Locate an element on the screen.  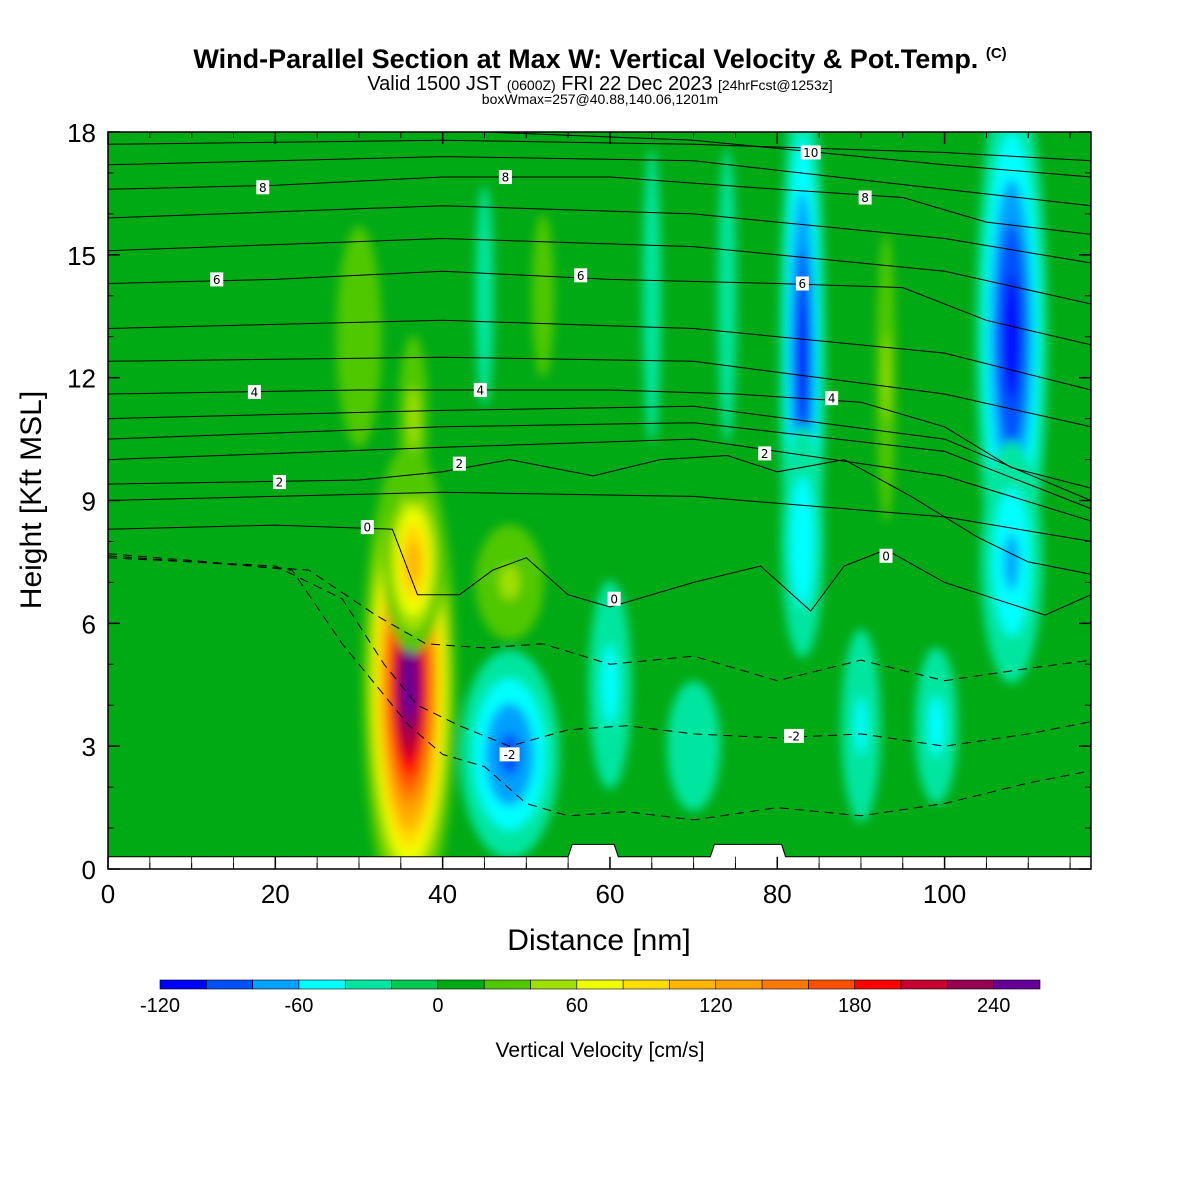
contour-label-text: 4 is located at coordinates (255, 392).